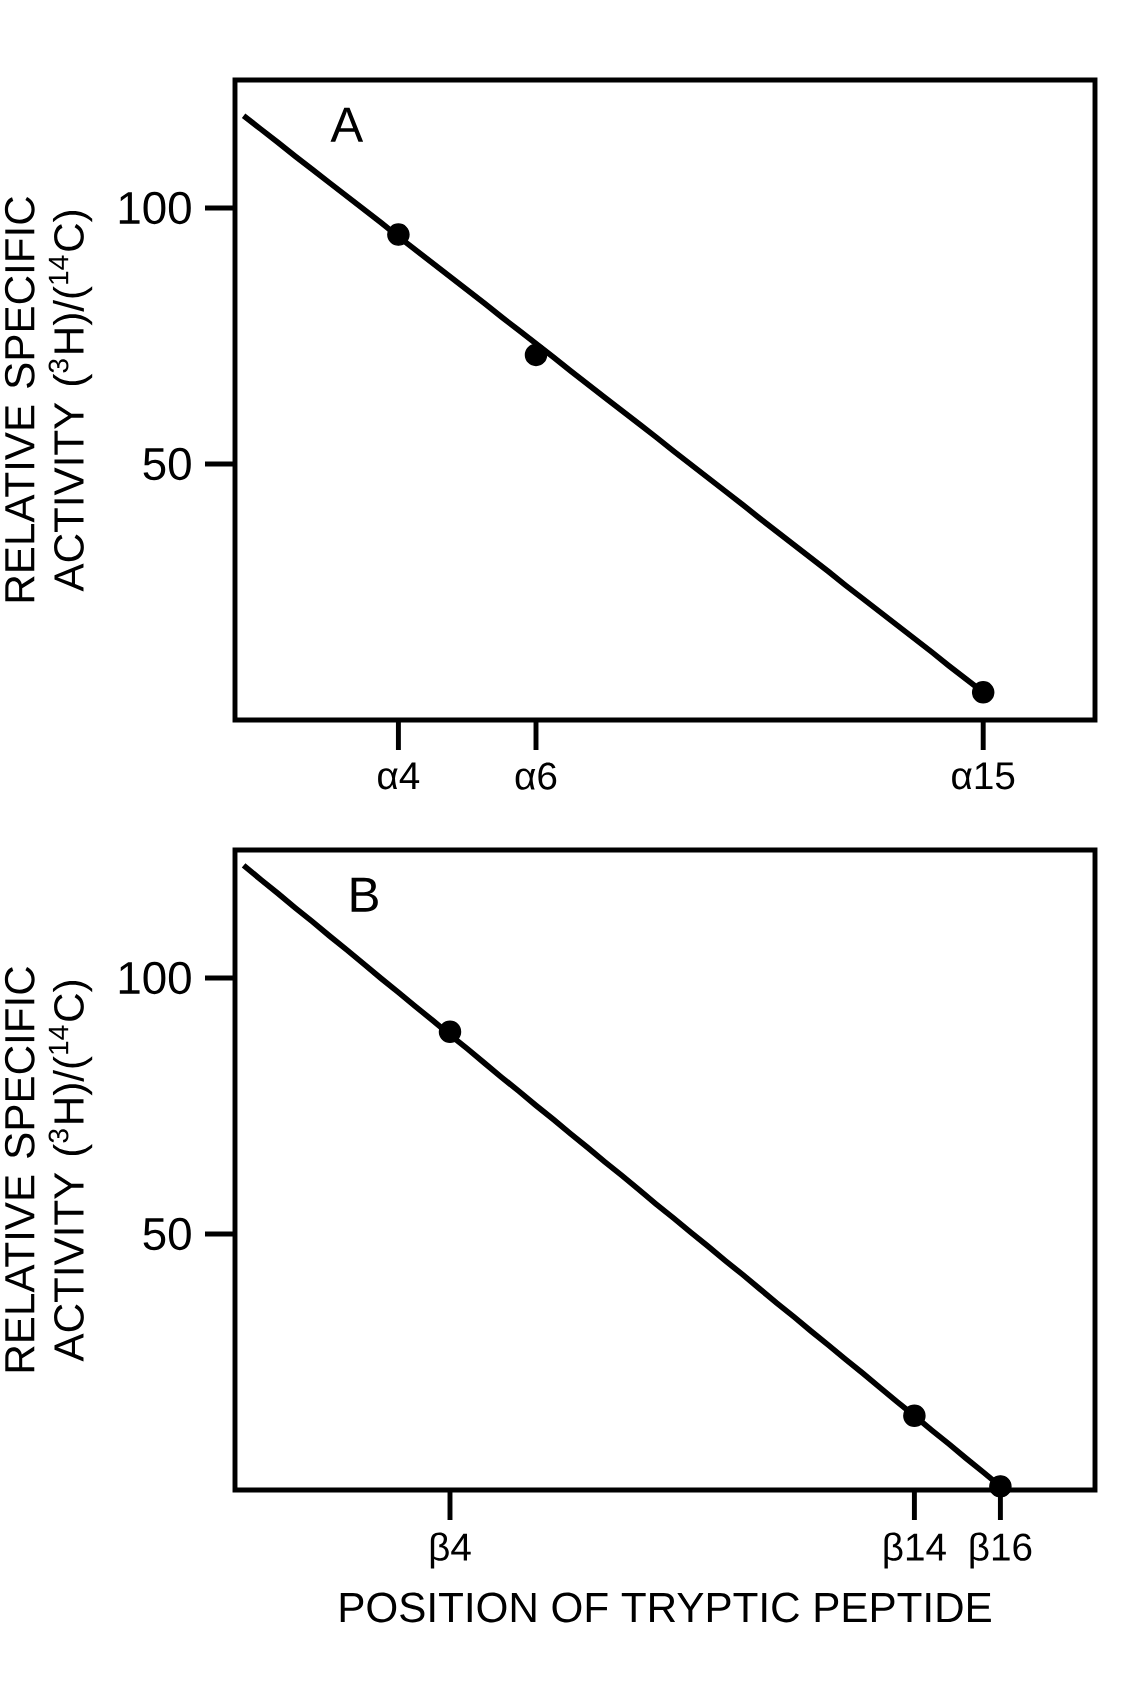  I want to click on x-tick-label: β14, so click(915, 1550).